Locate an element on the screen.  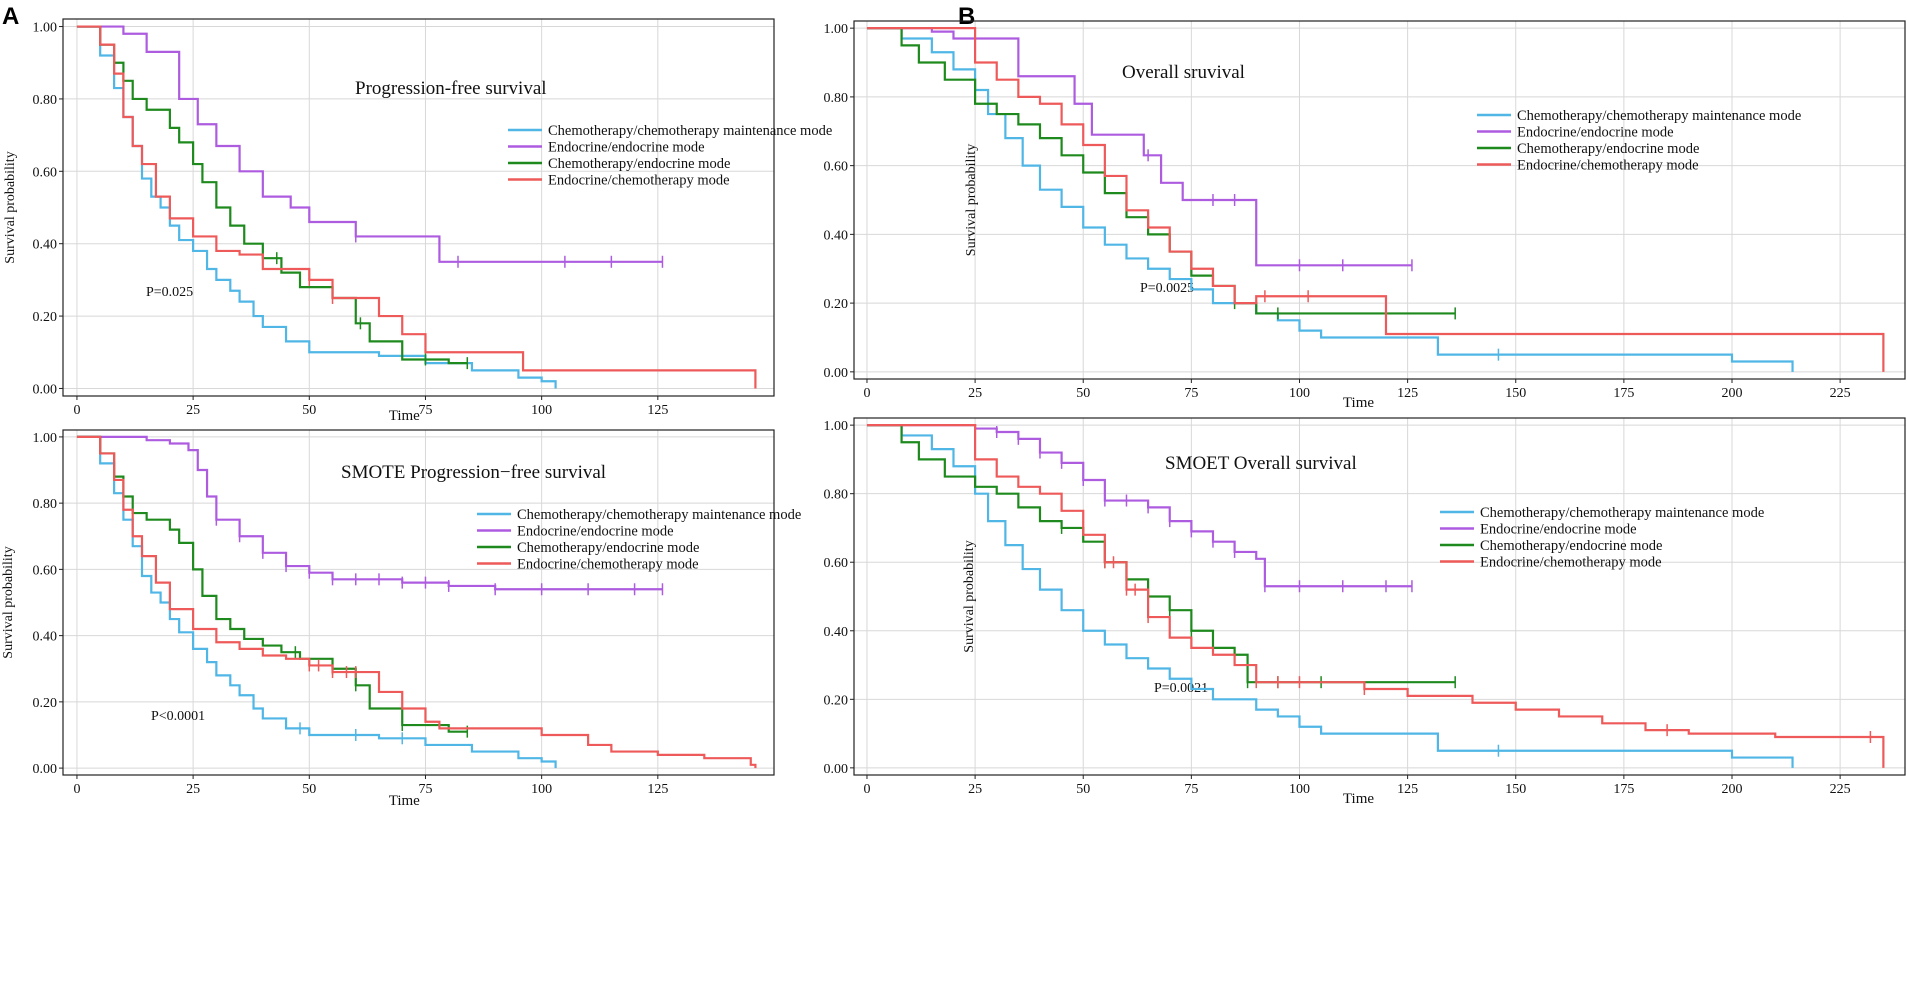
p-value-annotation: P=0.0025 is located at coordinates (1167, 288).